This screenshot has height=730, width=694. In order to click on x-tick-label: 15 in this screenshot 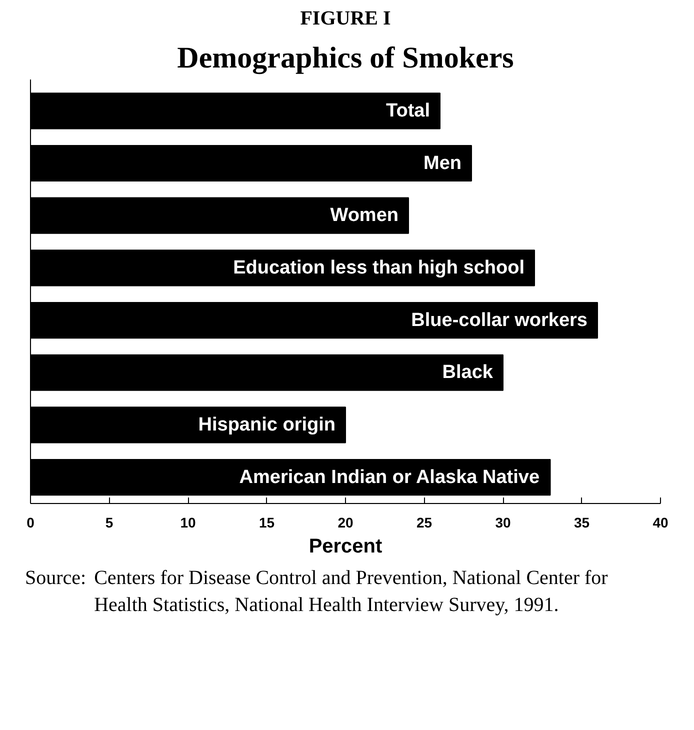, I will do `click(266, 522)`.